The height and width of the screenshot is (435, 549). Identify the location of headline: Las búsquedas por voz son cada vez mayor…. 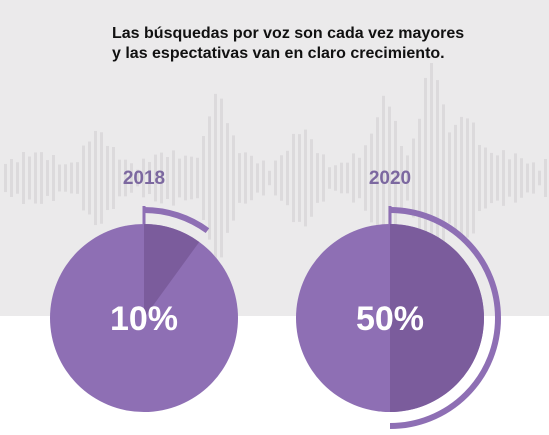
(322, 44).